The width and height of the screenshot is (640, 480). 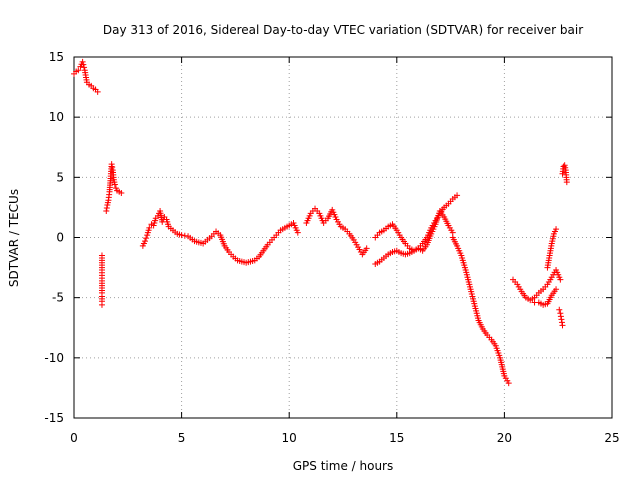 What do you see at coordinates (54, 358) in the screenshot?
I see `y-tick-label: -10` at bounding box center [54, 358].